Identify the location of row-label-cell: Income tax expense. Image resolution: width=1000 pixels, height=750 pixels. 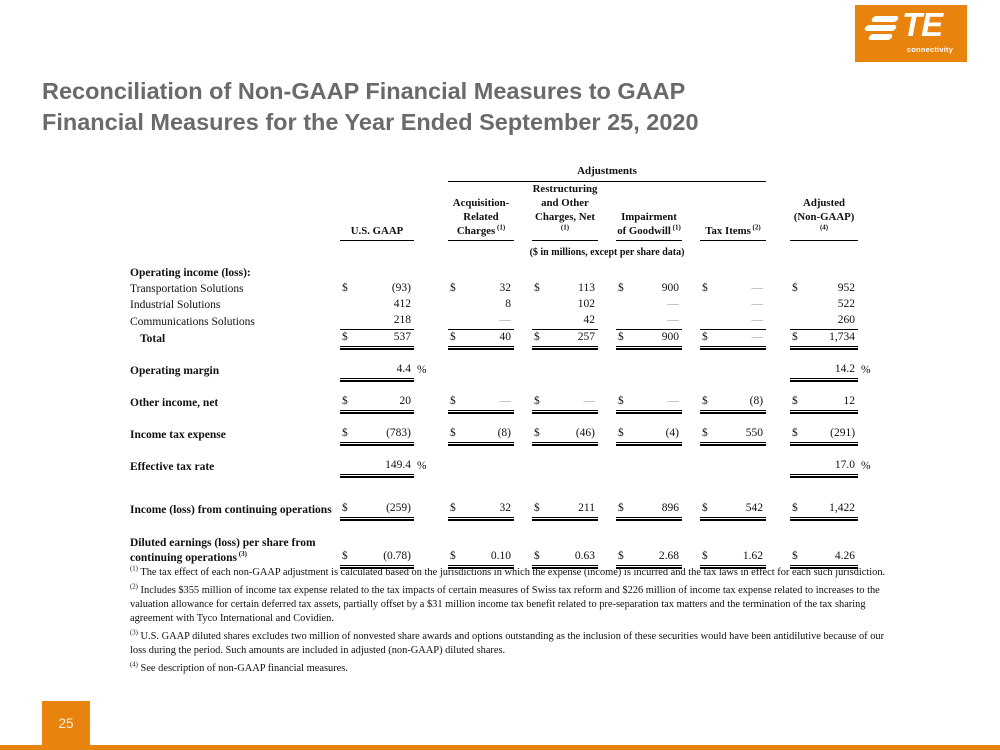
(233, 434).